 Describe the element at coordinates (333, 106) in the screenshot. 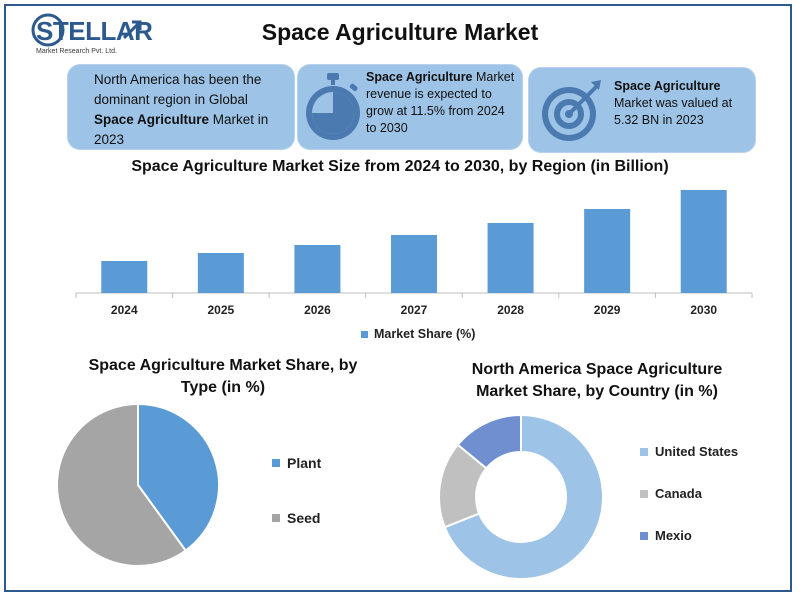

I see `stopwatch-icon` at that location.